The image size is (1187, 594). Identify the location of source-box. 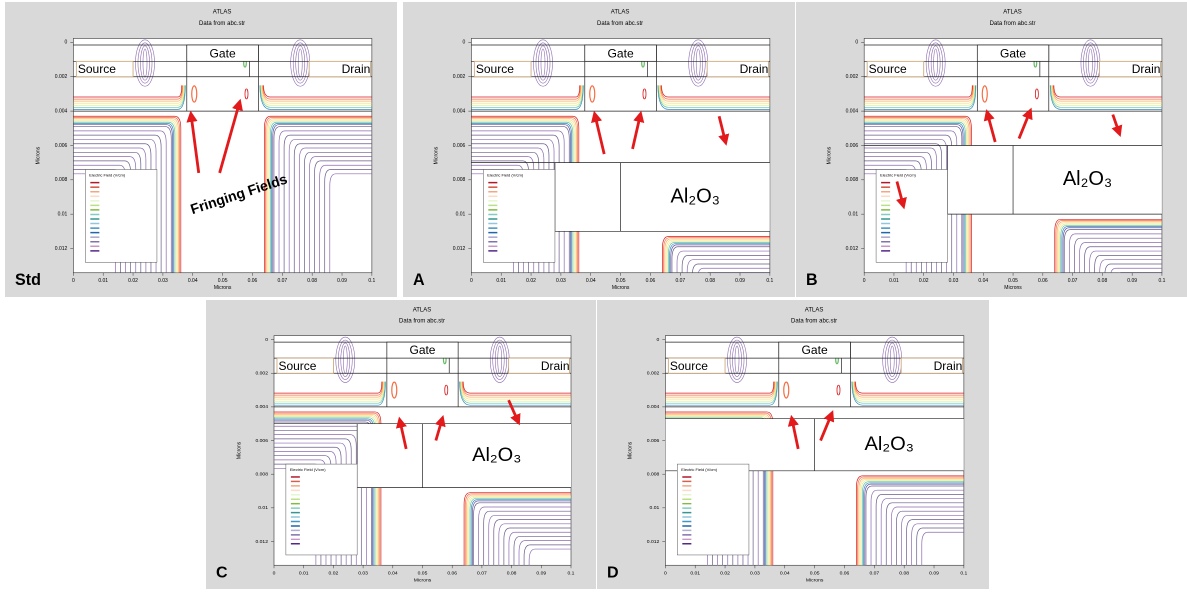
(895, 69).